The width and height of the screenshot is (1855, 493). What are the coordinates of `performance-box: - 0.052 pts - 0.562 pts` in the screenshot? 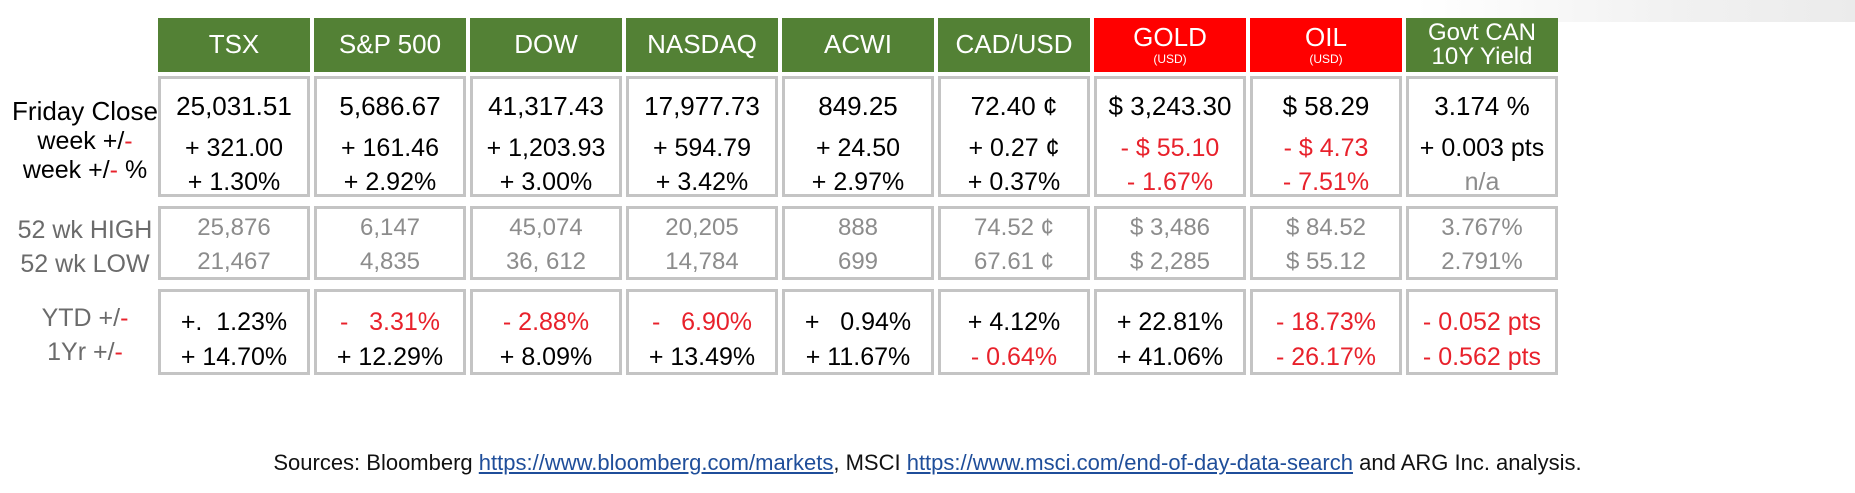 It's located at (1482, 332).